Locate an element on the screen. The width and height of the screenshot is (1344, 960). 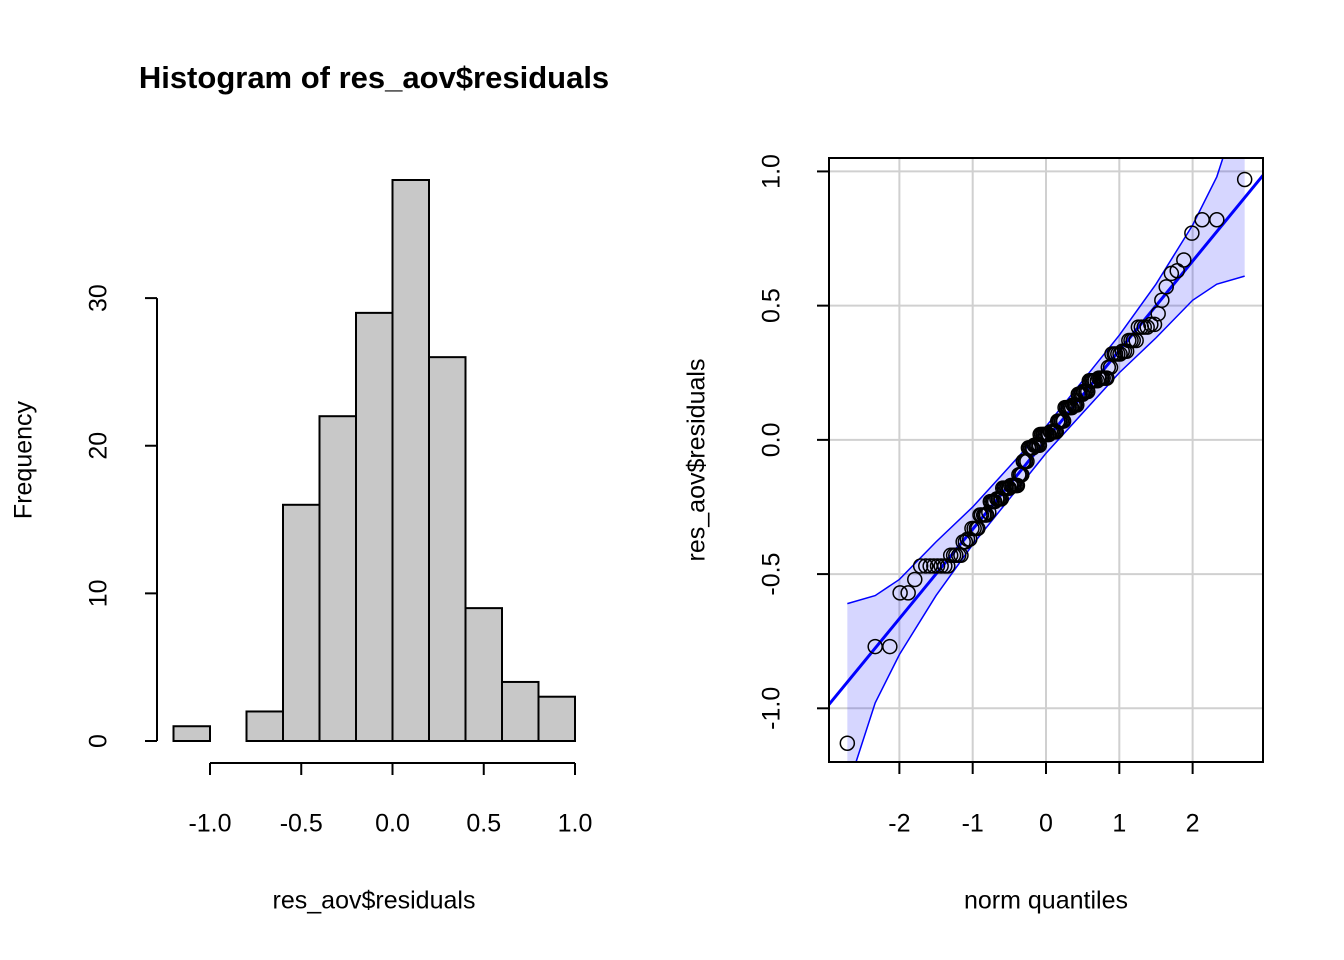
x-tick-label: -1.0 is located at coordinates (209, 824).